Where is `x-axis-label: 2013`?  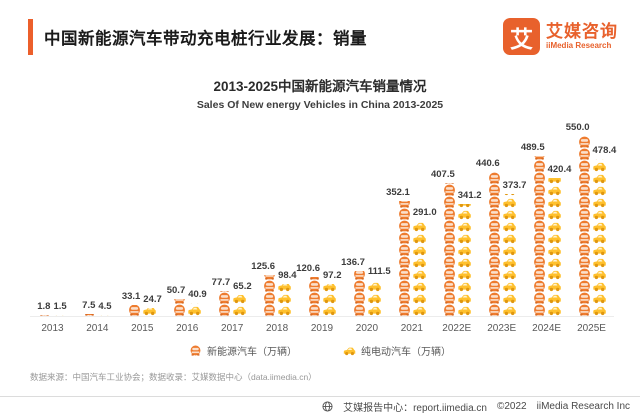 x-axis-label: 2013 is located at coordinates (52, 328).